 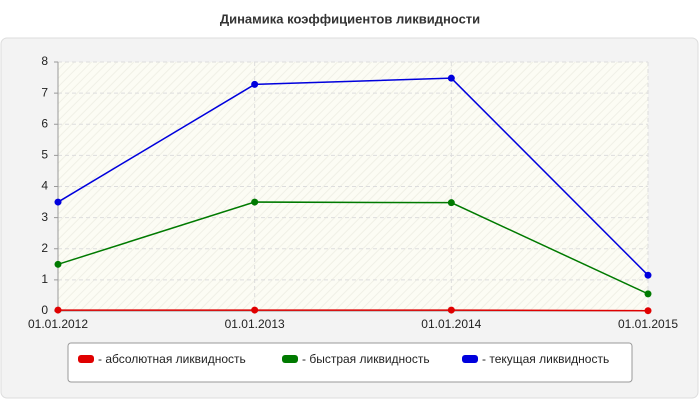 What do you see at coordinates (255, 324) in the screenshot?
I see `x-tick-label: 01.01.2013` at bounding box center [255, 324].